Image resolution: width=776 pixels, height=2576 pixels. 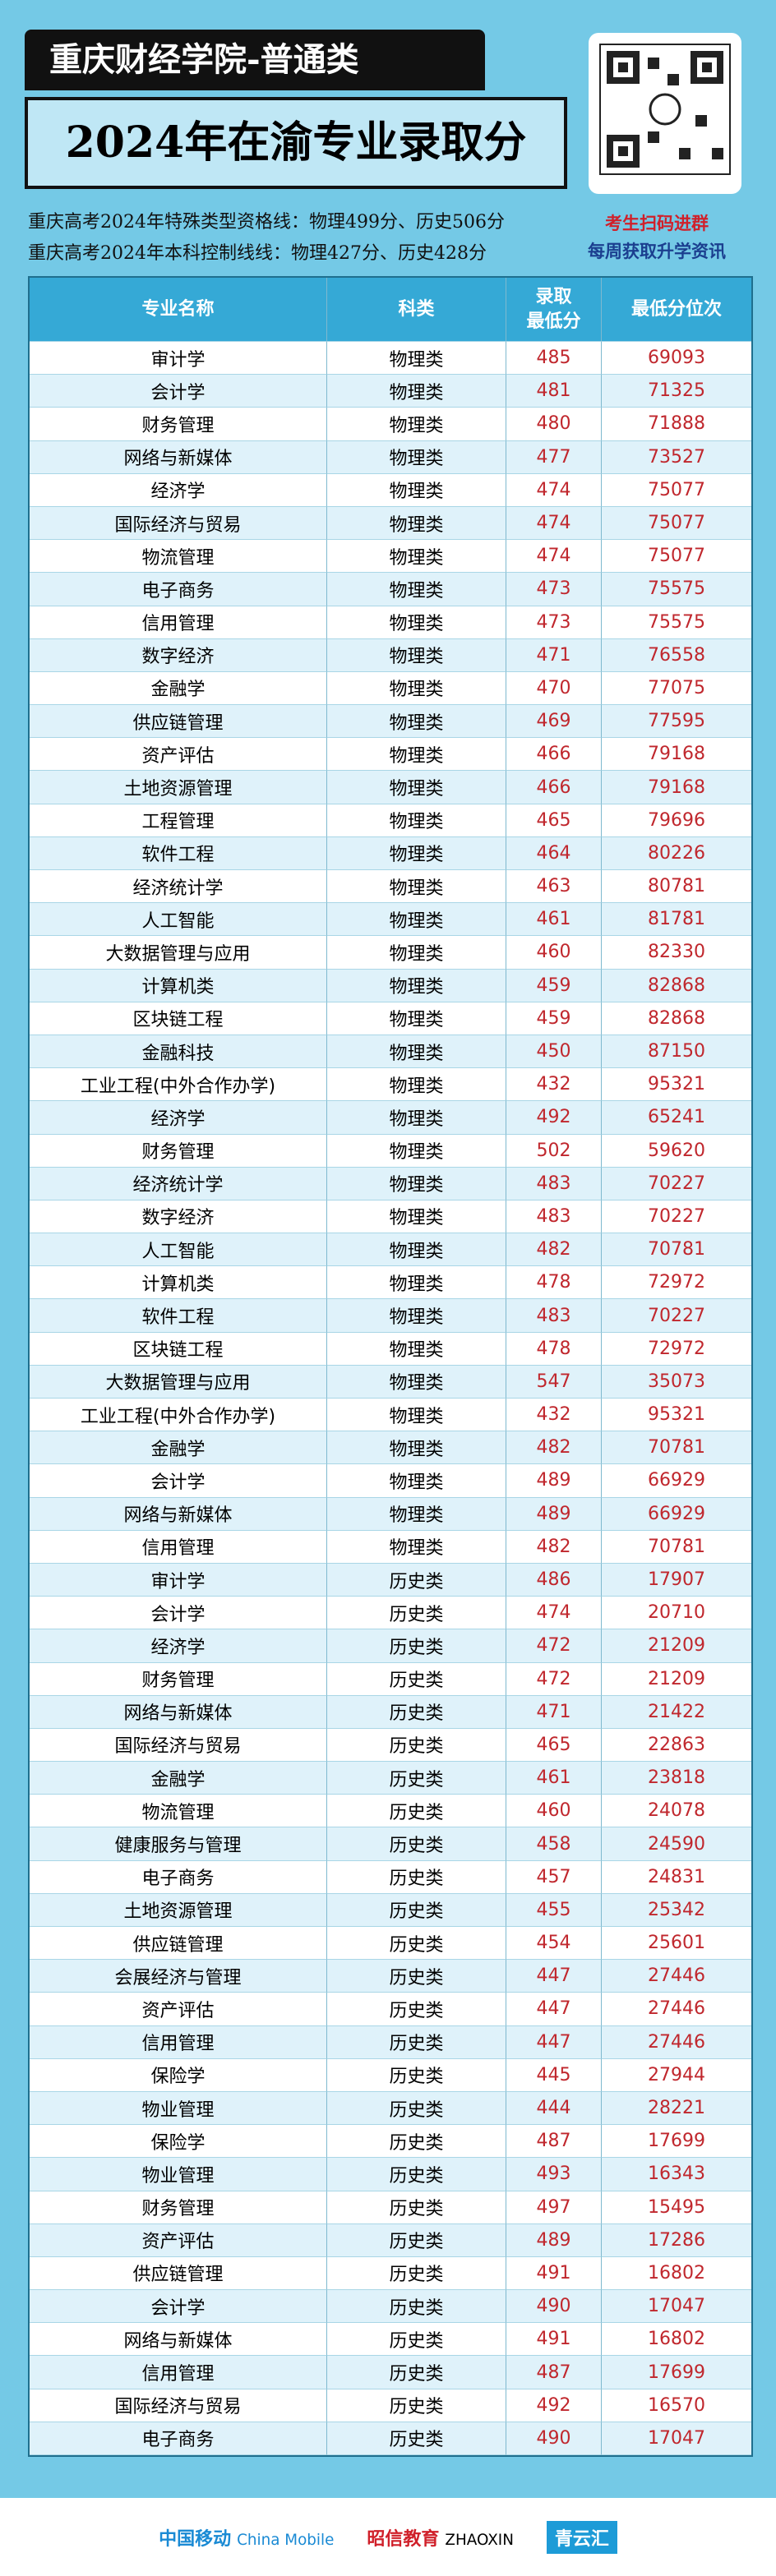 What do you see at coordinates (390, 1976) in the screenshot?
I see `table-row: 会展经济与管理 历史类 447 27446` at bounding box center [390, 1976].